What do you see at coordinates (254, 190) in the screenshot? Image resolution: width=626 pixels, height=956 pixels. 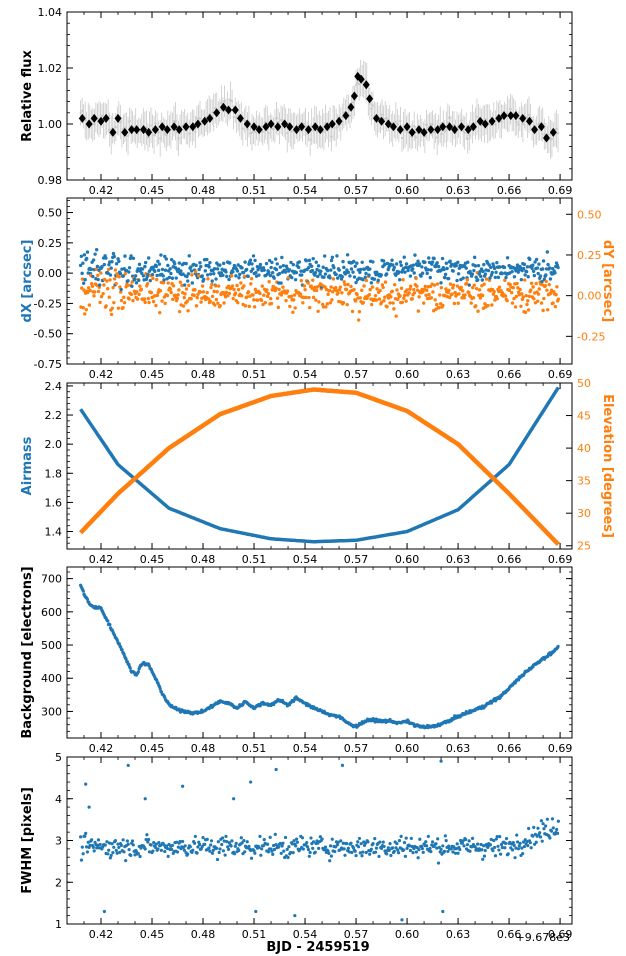 I see `x-tick-label: 0.51` at bounding box center [254, 190].